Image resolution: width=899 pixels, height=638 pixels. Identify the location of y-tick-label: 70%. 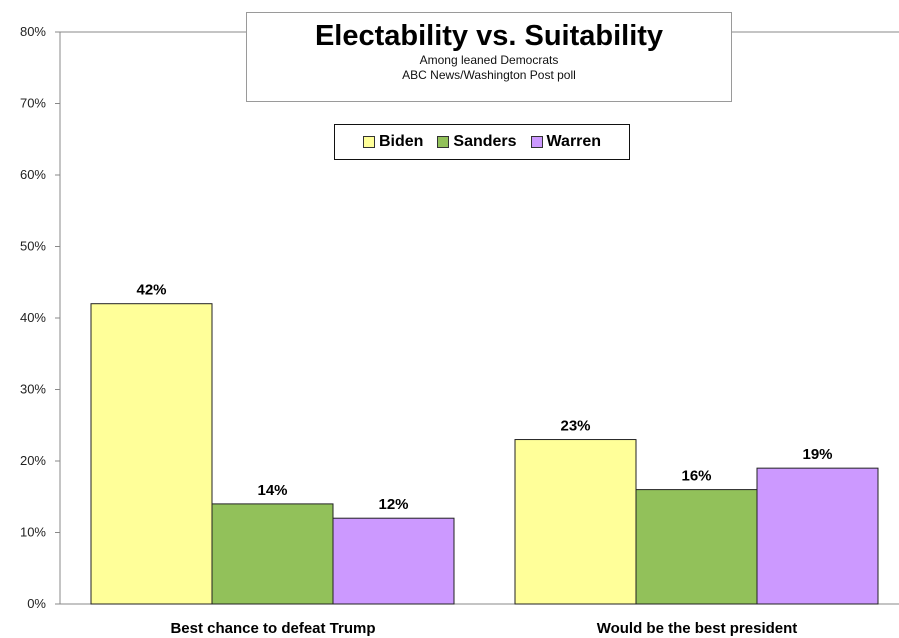
(33, 103).